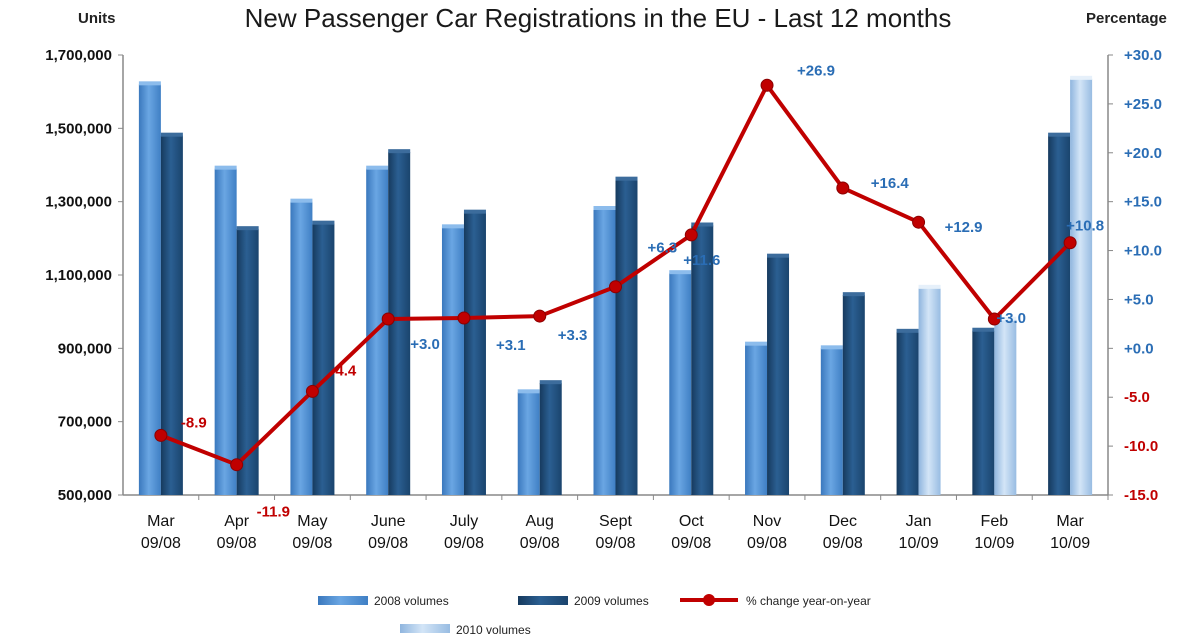 The image size is (1200, 640). I want to click on pct-data-label: -4.4, so click(343, 370).